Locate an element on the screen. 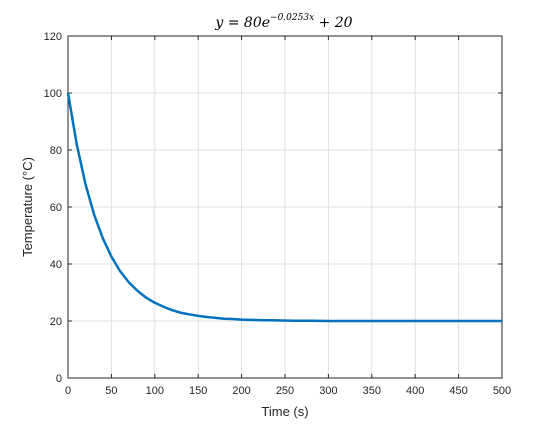  y-tick-label: 60 is located at coordinates (56, 208).